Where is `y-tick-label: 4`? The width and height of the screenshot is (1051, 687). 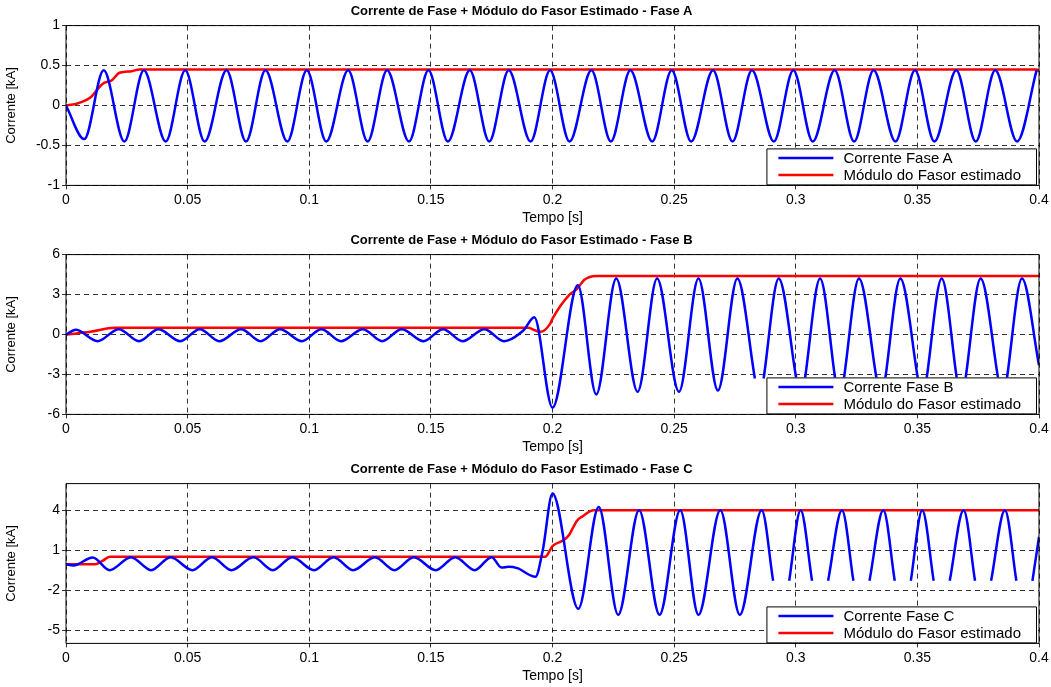 y-tick-label: 4 is located at coordinates (56, 509).